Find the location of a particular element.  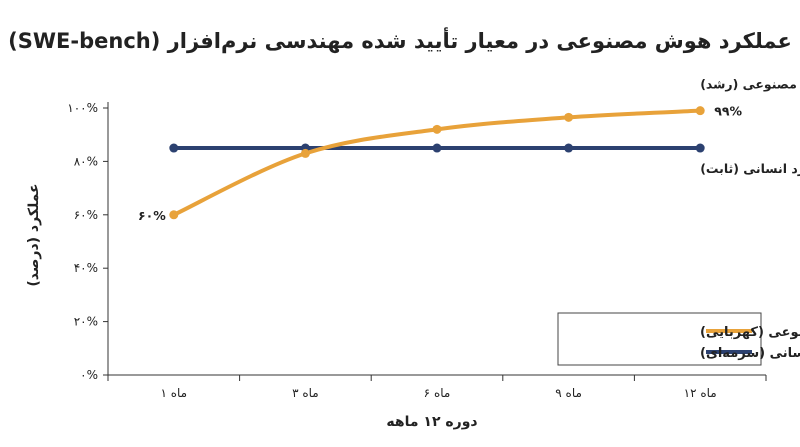

y-axis-label: عملکرد (درصد) is located at coordinates (34, 234).